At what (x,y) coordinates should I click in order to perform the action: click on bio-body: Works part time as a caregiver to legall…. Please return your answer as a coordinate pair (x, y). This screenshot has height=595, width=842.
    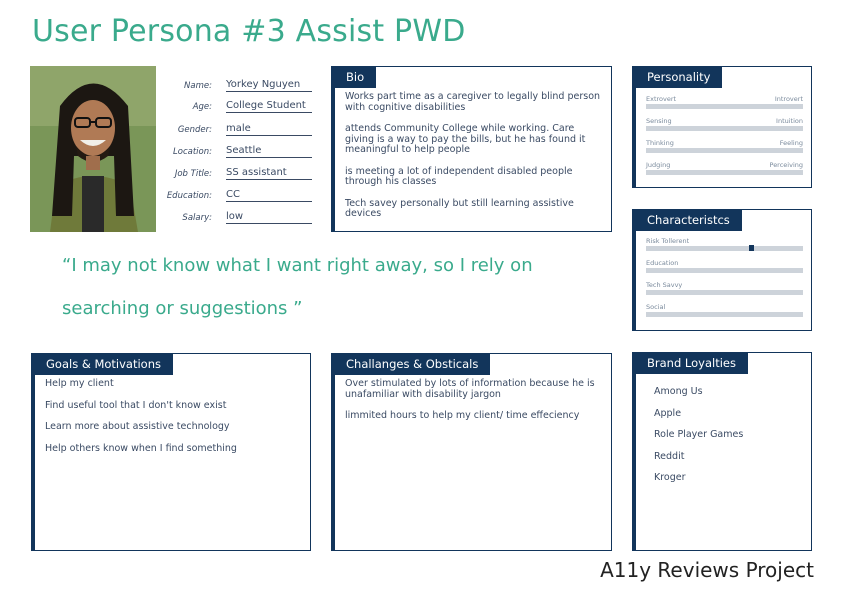
    Looking at the image, I should click on (473, 161).